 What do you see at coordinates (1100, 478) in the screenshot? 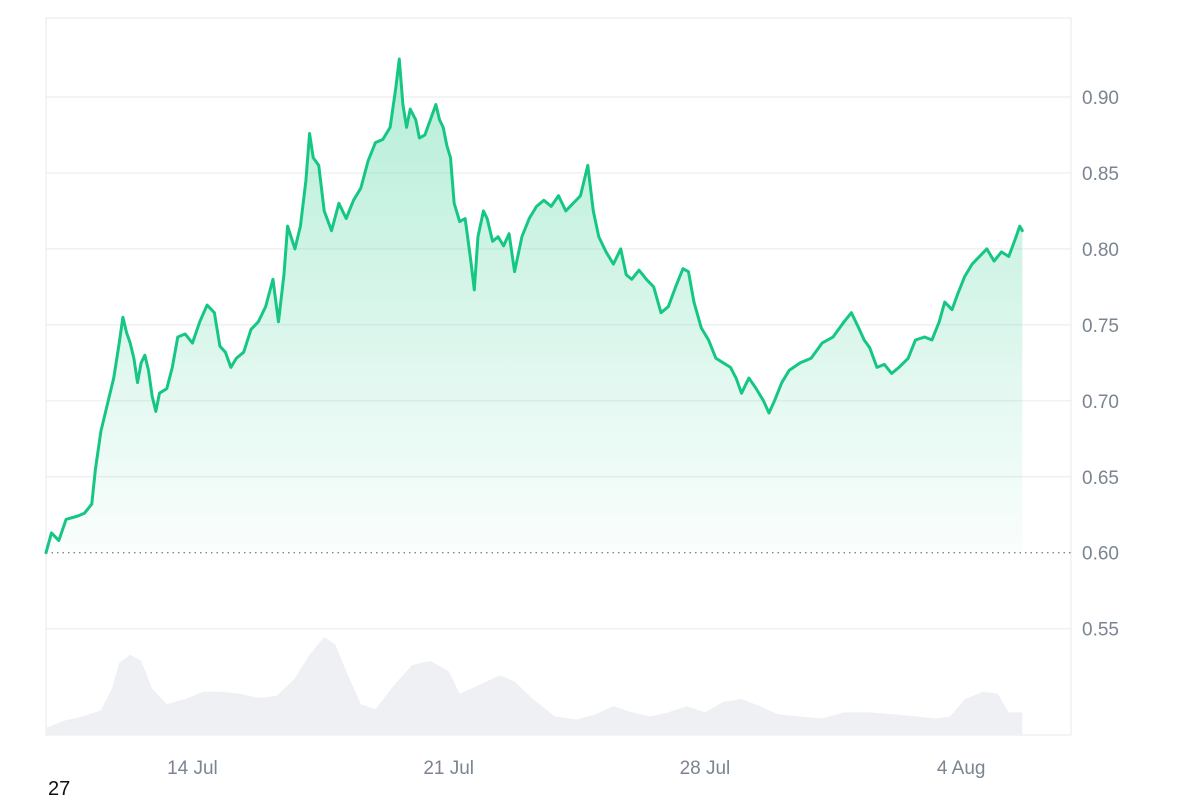
I see `y-tick-label: 0.65` at bounding box center [1100, 478].